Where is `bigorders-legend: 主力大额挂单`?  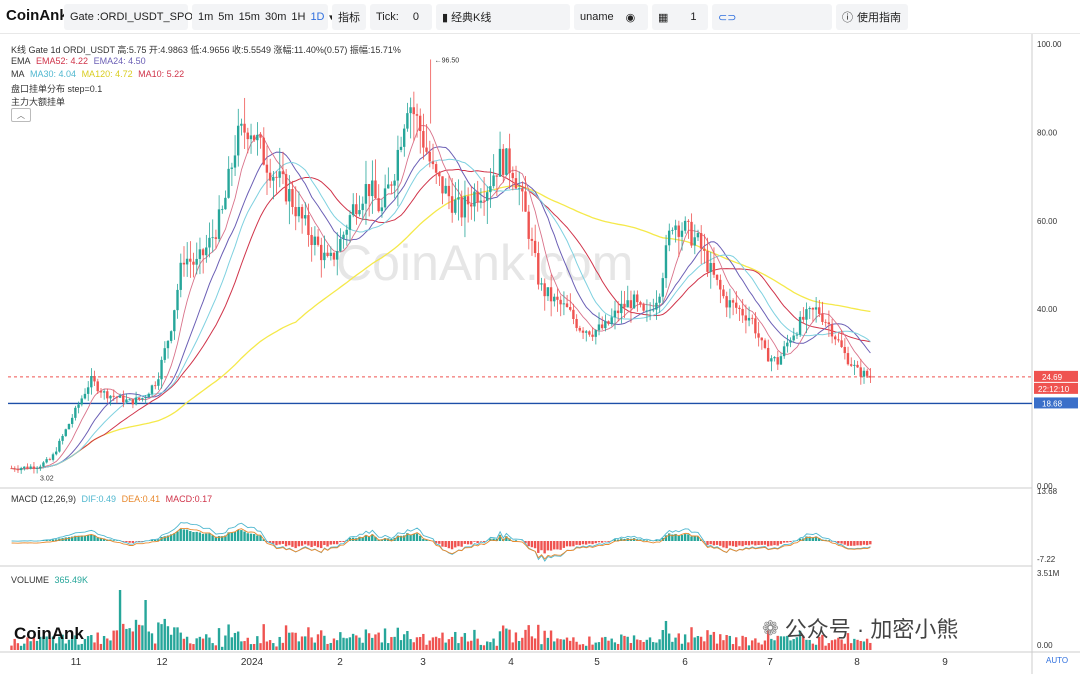
bigorders-legend: 主力大额挂单 is located at coordinates (38, 101).